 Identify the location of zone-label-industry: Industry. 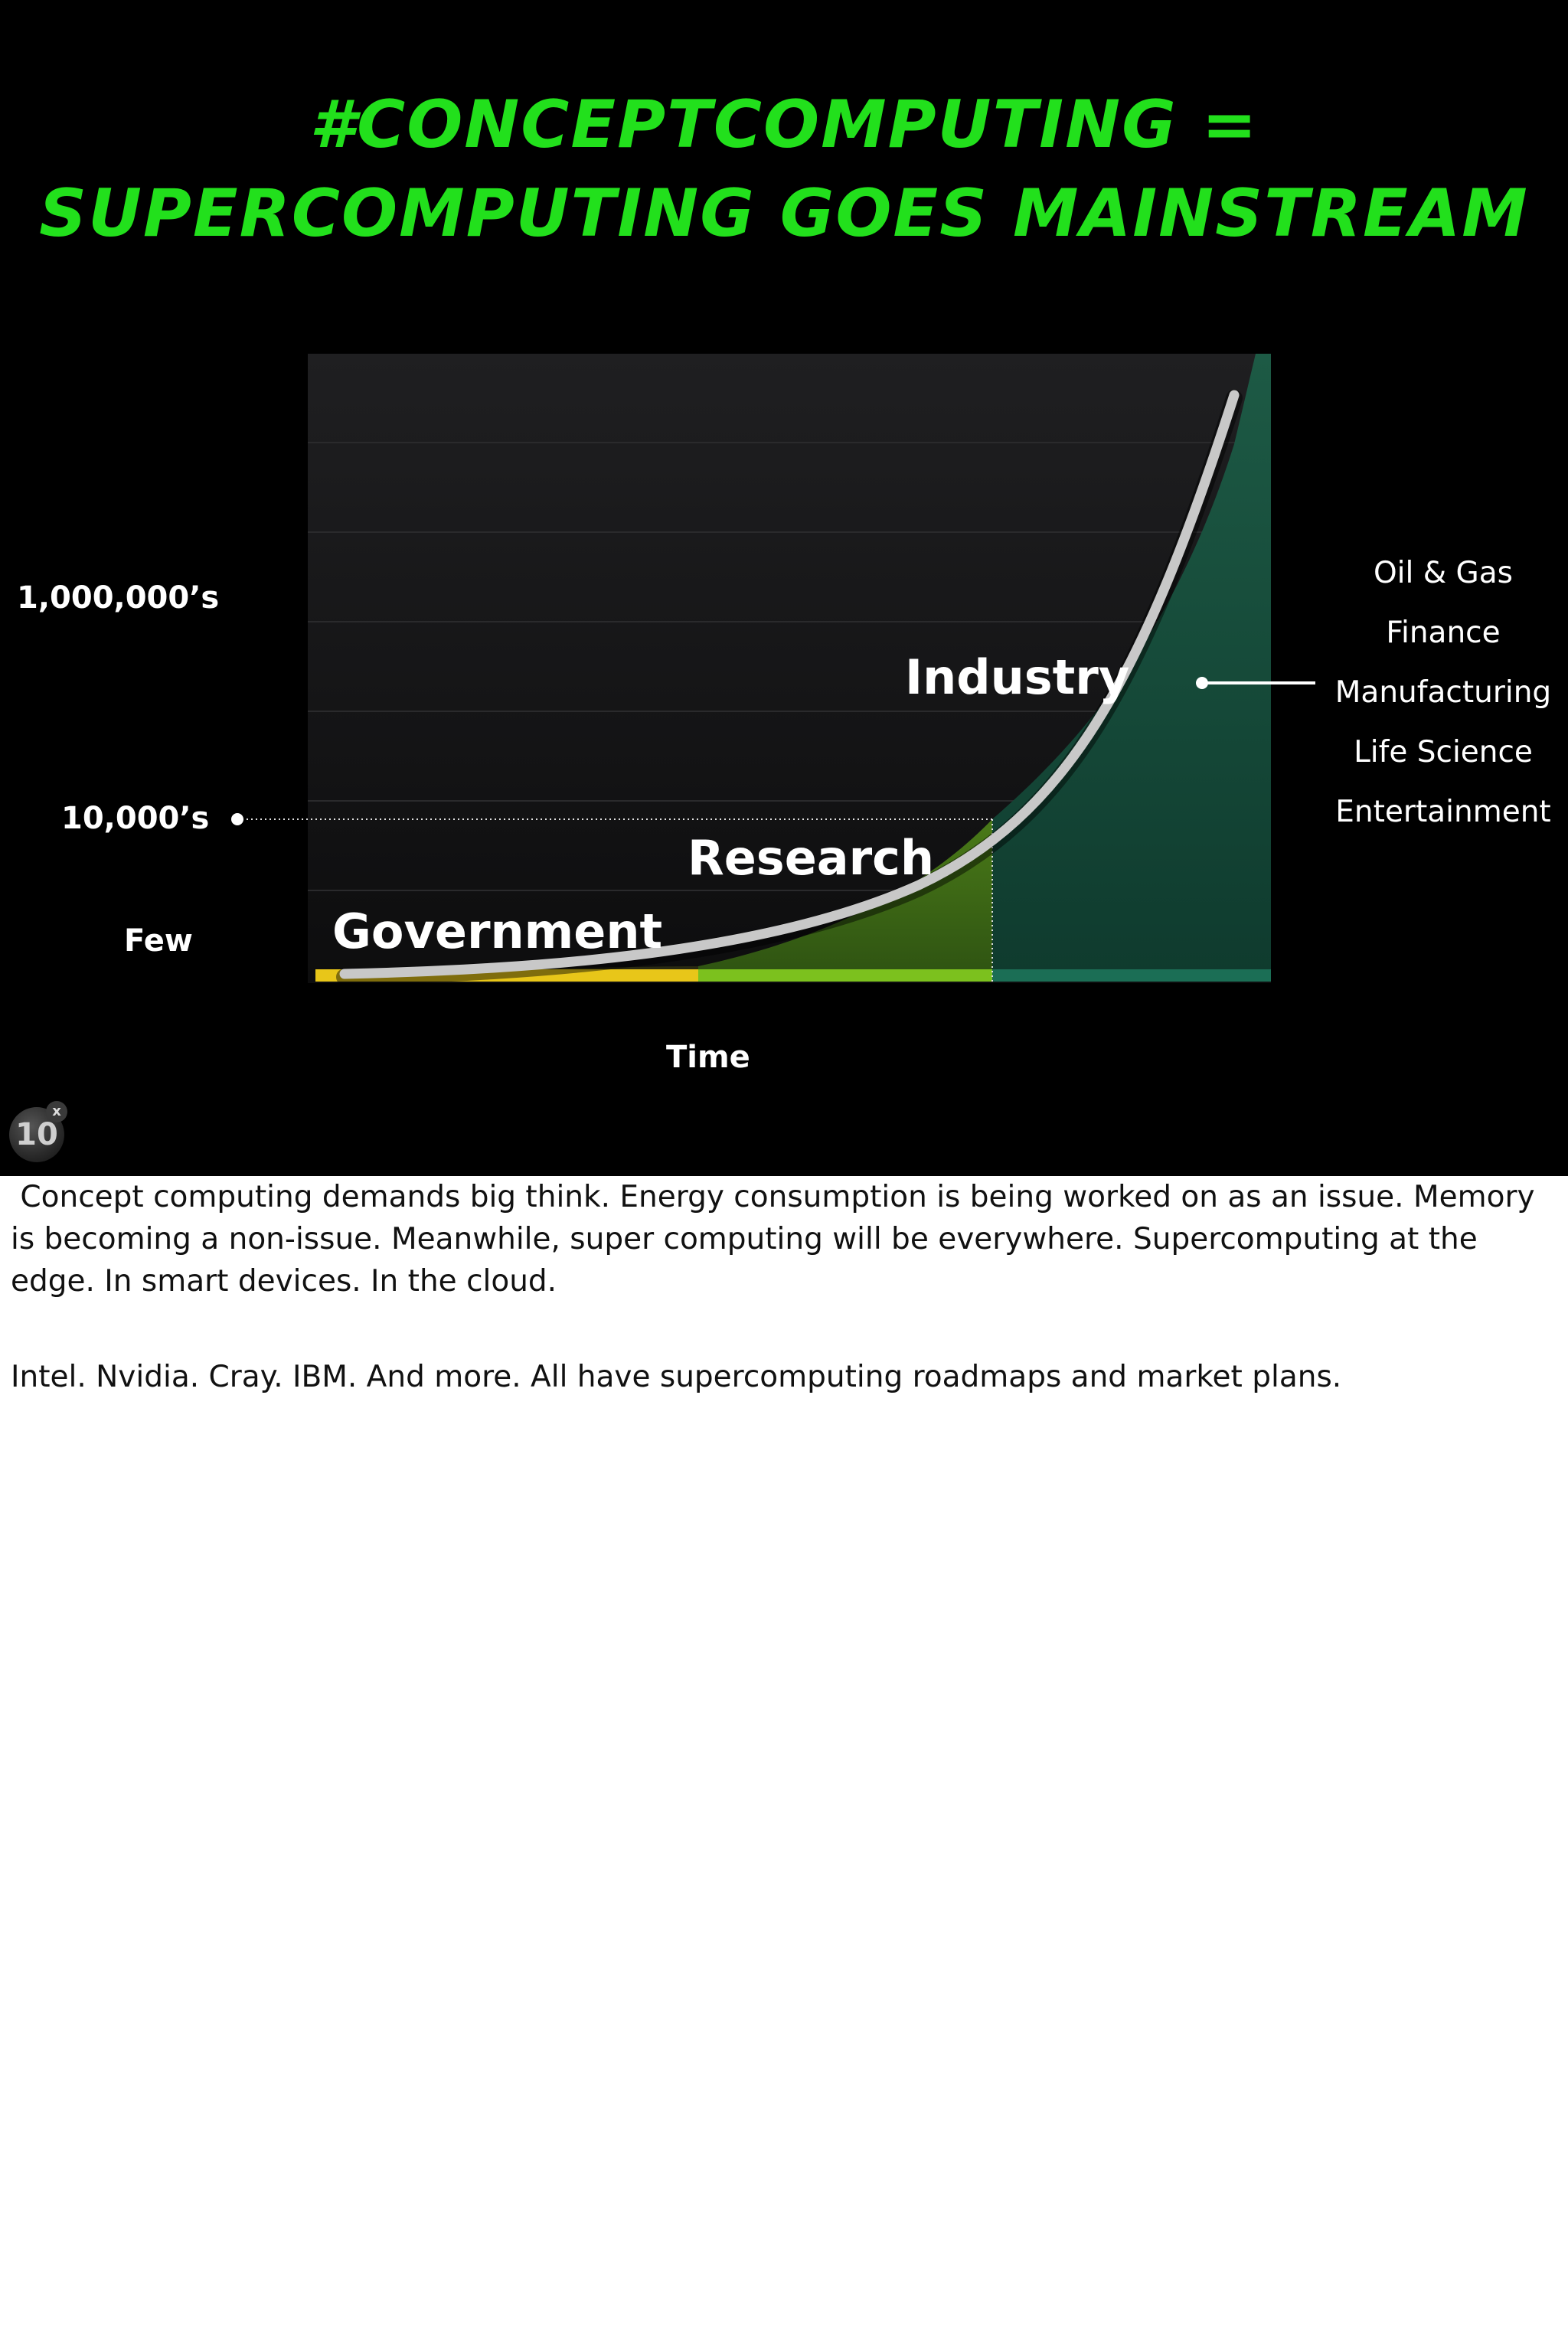
(1017, 677).